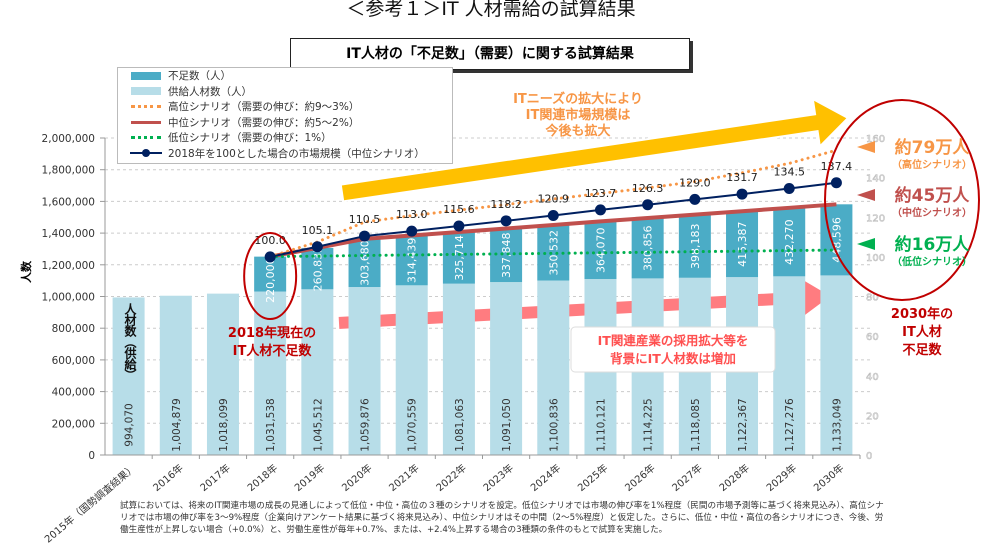 This screenshot has height=554, width=982. Describe the element at coordinates (593, 477) in the screenshot. I see `x-tick-label: 2025年` at that location.